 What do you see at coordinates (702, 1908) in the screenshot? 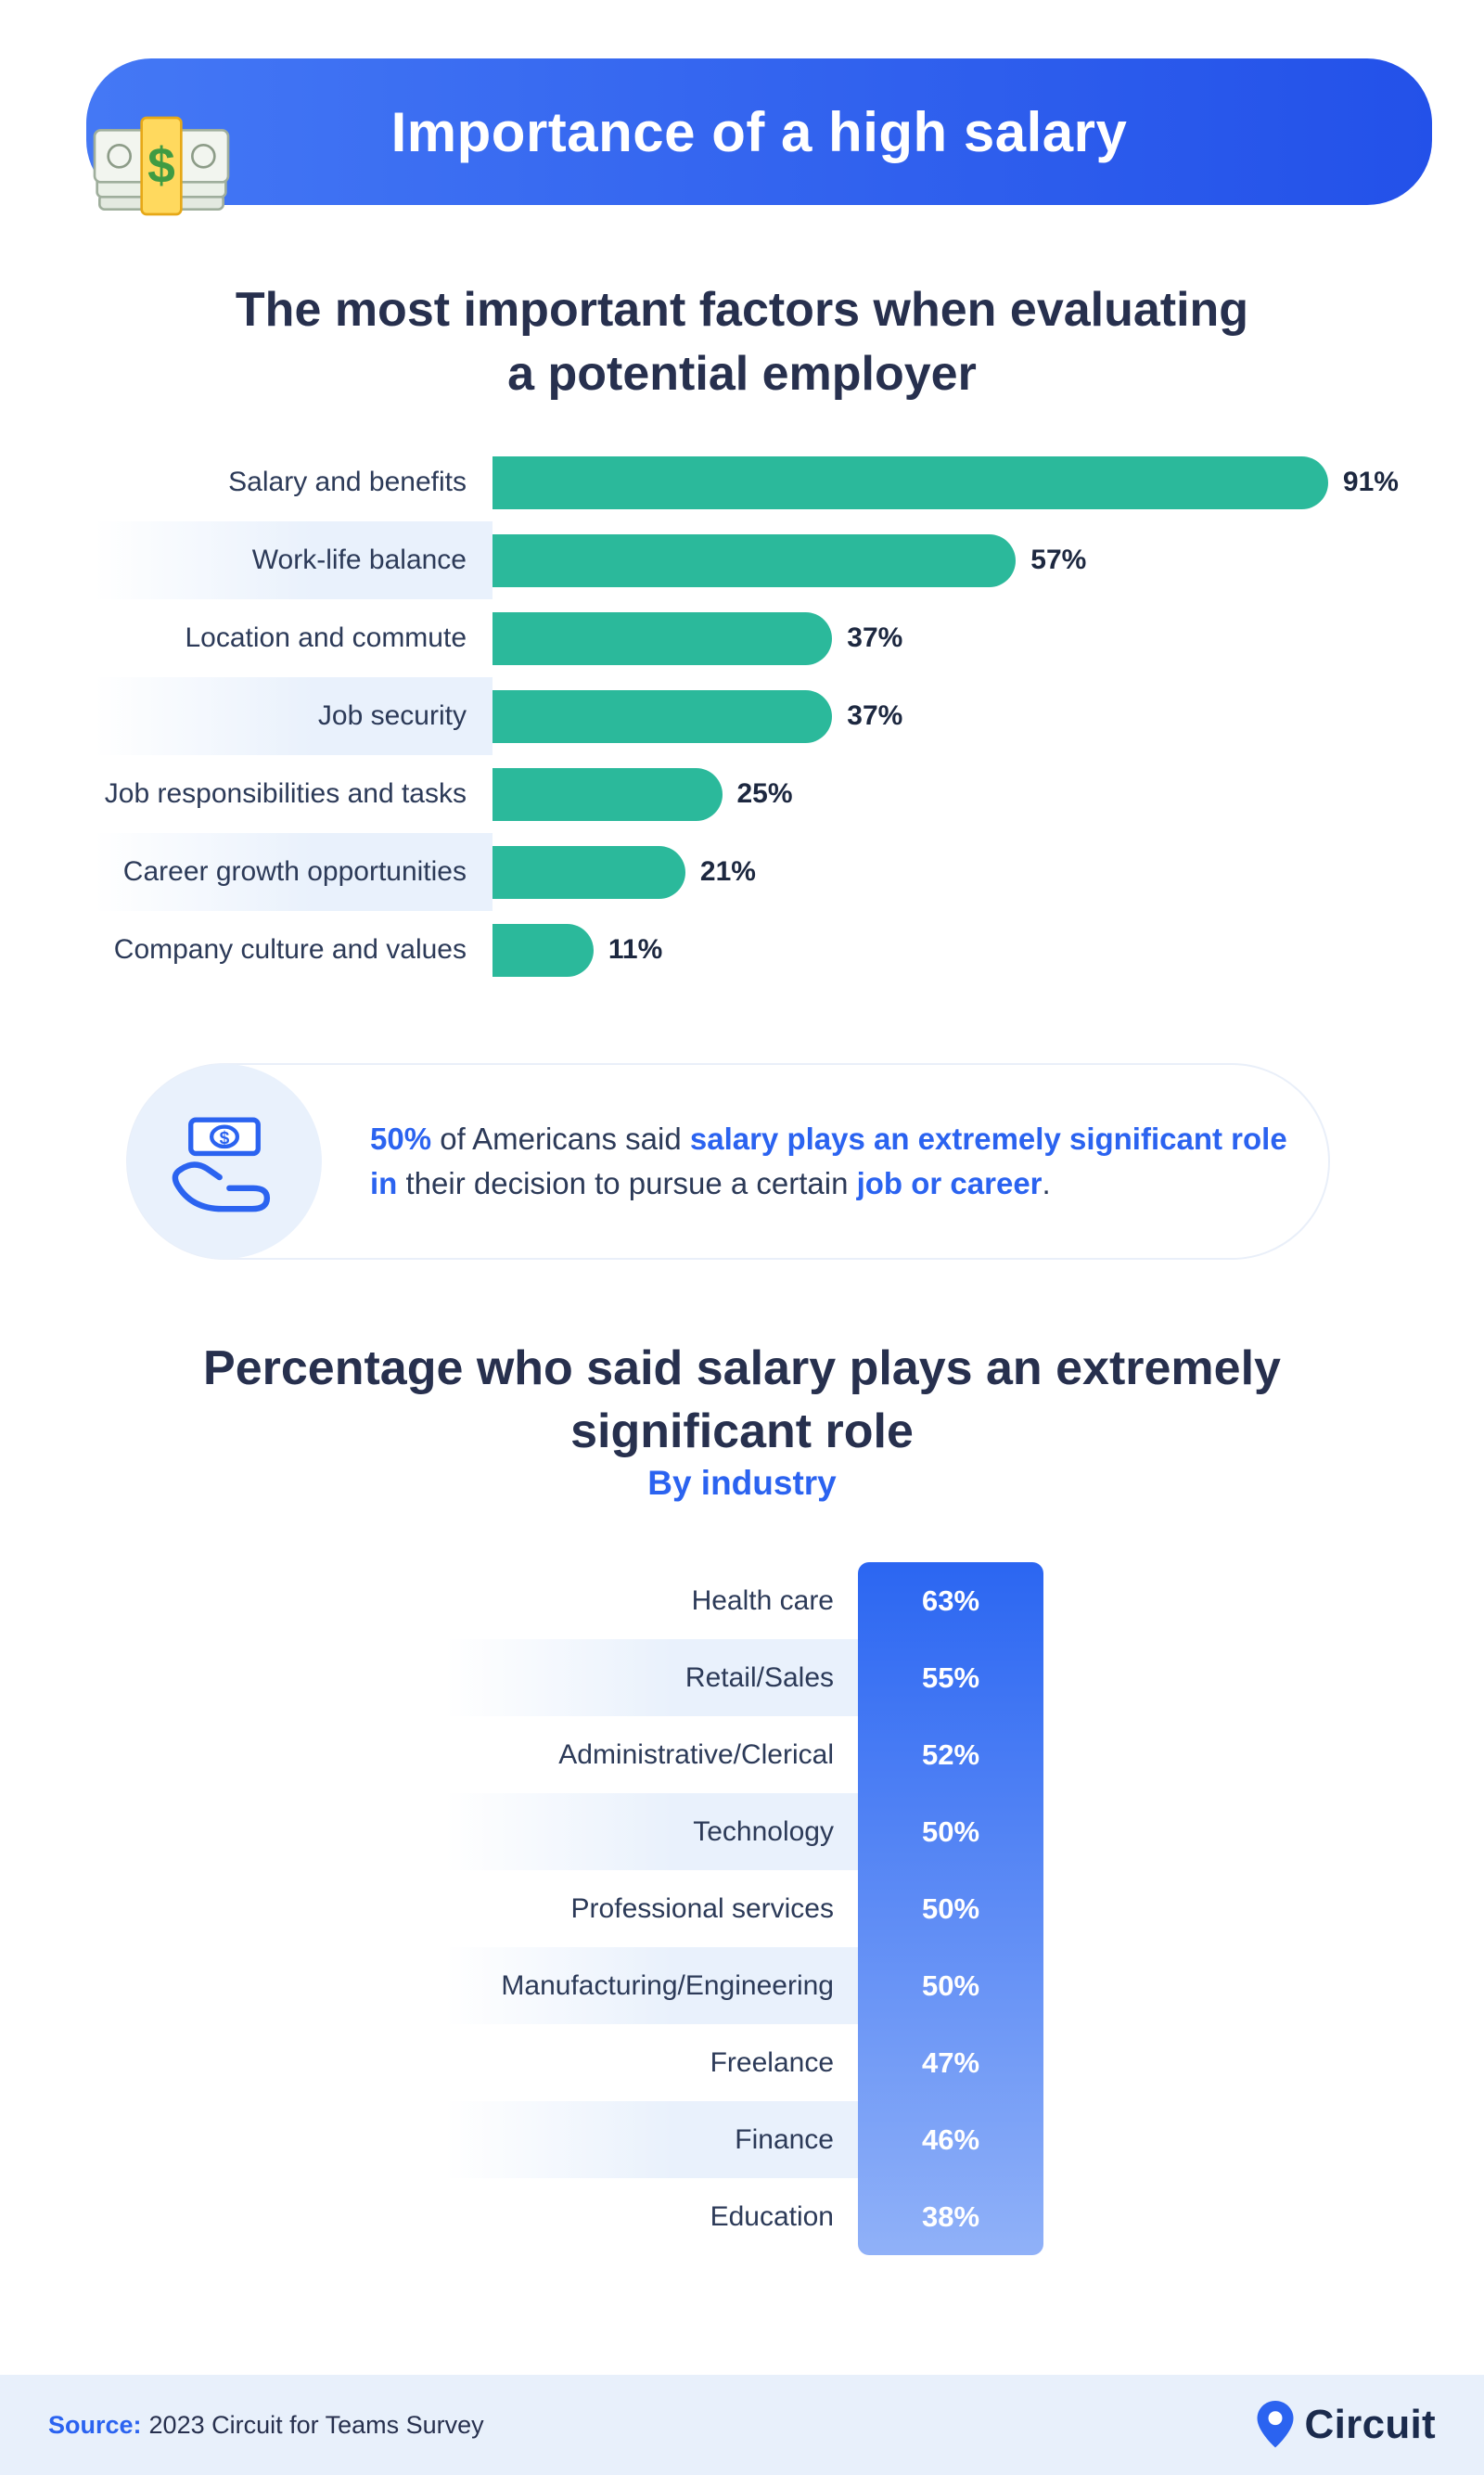
I see `industry-label: Professional services` at bounding box center [702, 1908].